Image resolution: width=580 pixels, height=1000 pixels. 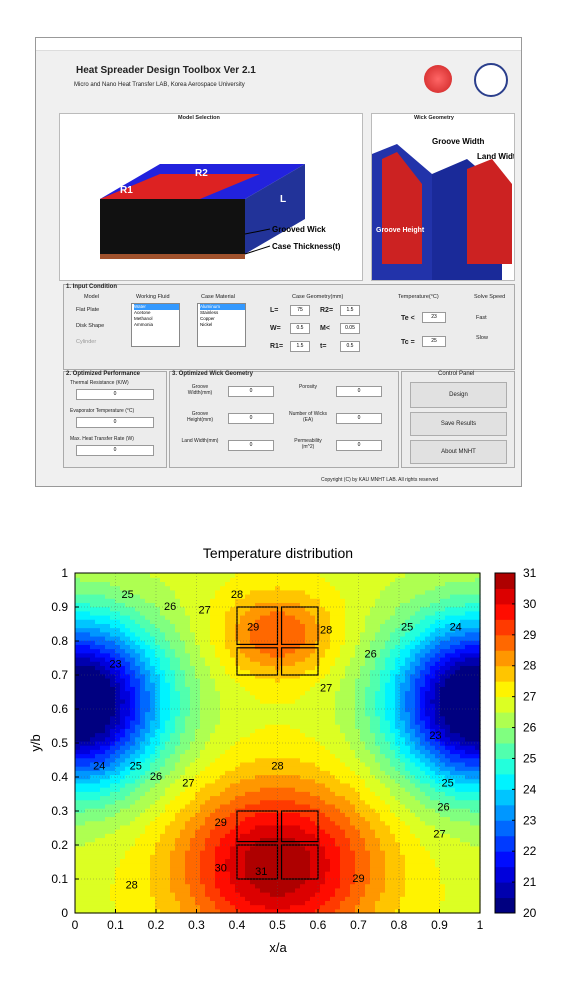 I want to click on material-list: Aluminum Stainless Copper Nickel, so click(x=221, y=325).